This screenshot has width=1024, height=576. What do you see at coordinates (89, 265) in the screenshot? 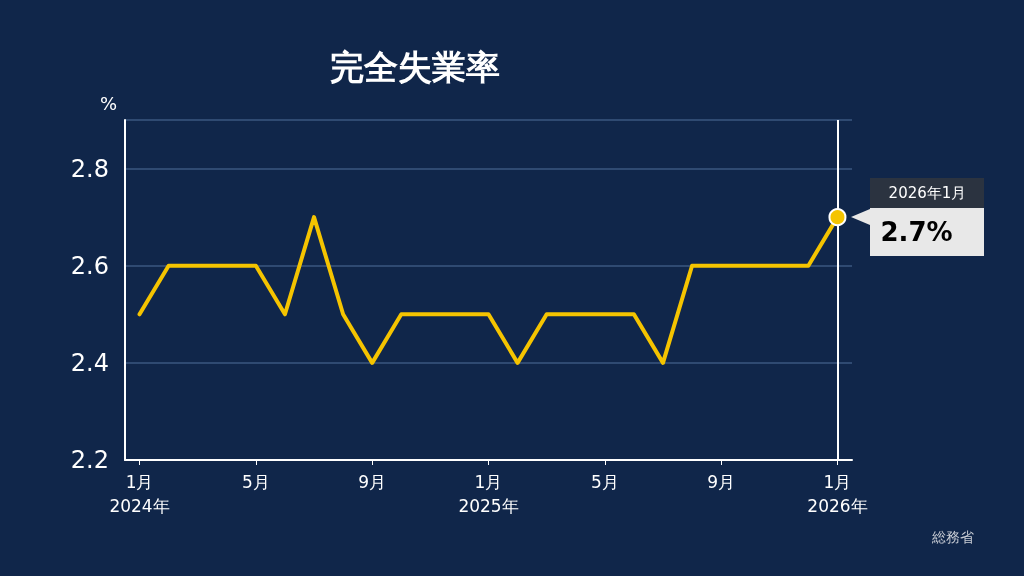
I see `y-tick-label: 2.6` at bounding box center [89, 265].